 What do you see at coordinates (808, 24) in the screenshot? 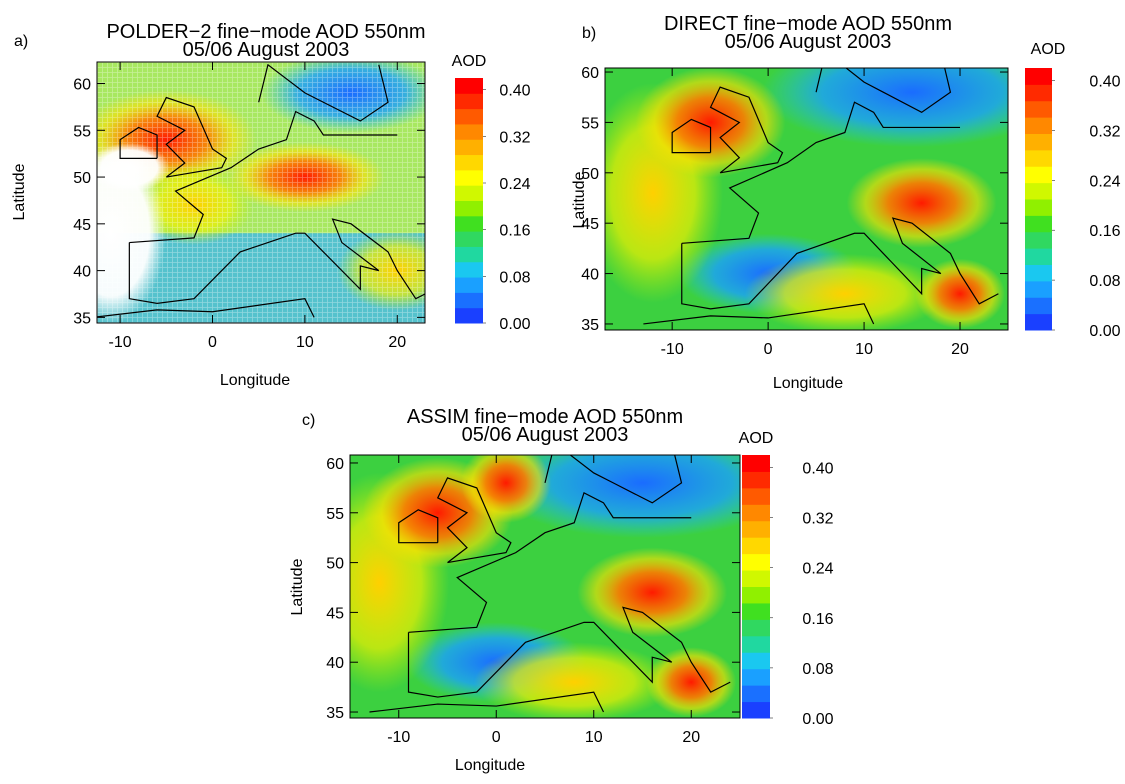
I see `title: DIRECT fine−mode AOD 550nm` at bounding box center [808, 24].